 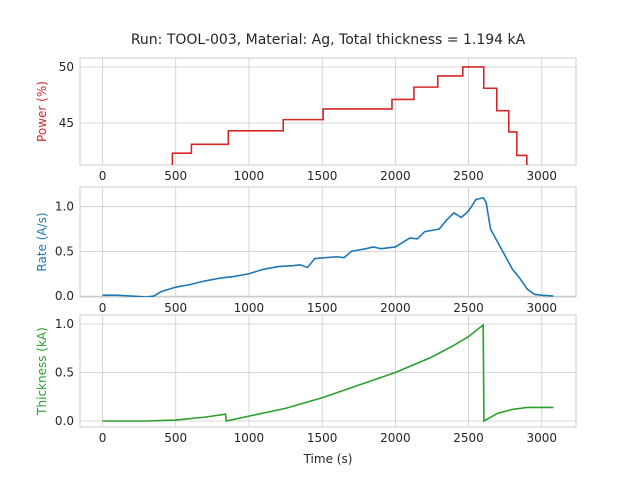 I want to click on y-tick-label: 45, so click(x=66, y=123).